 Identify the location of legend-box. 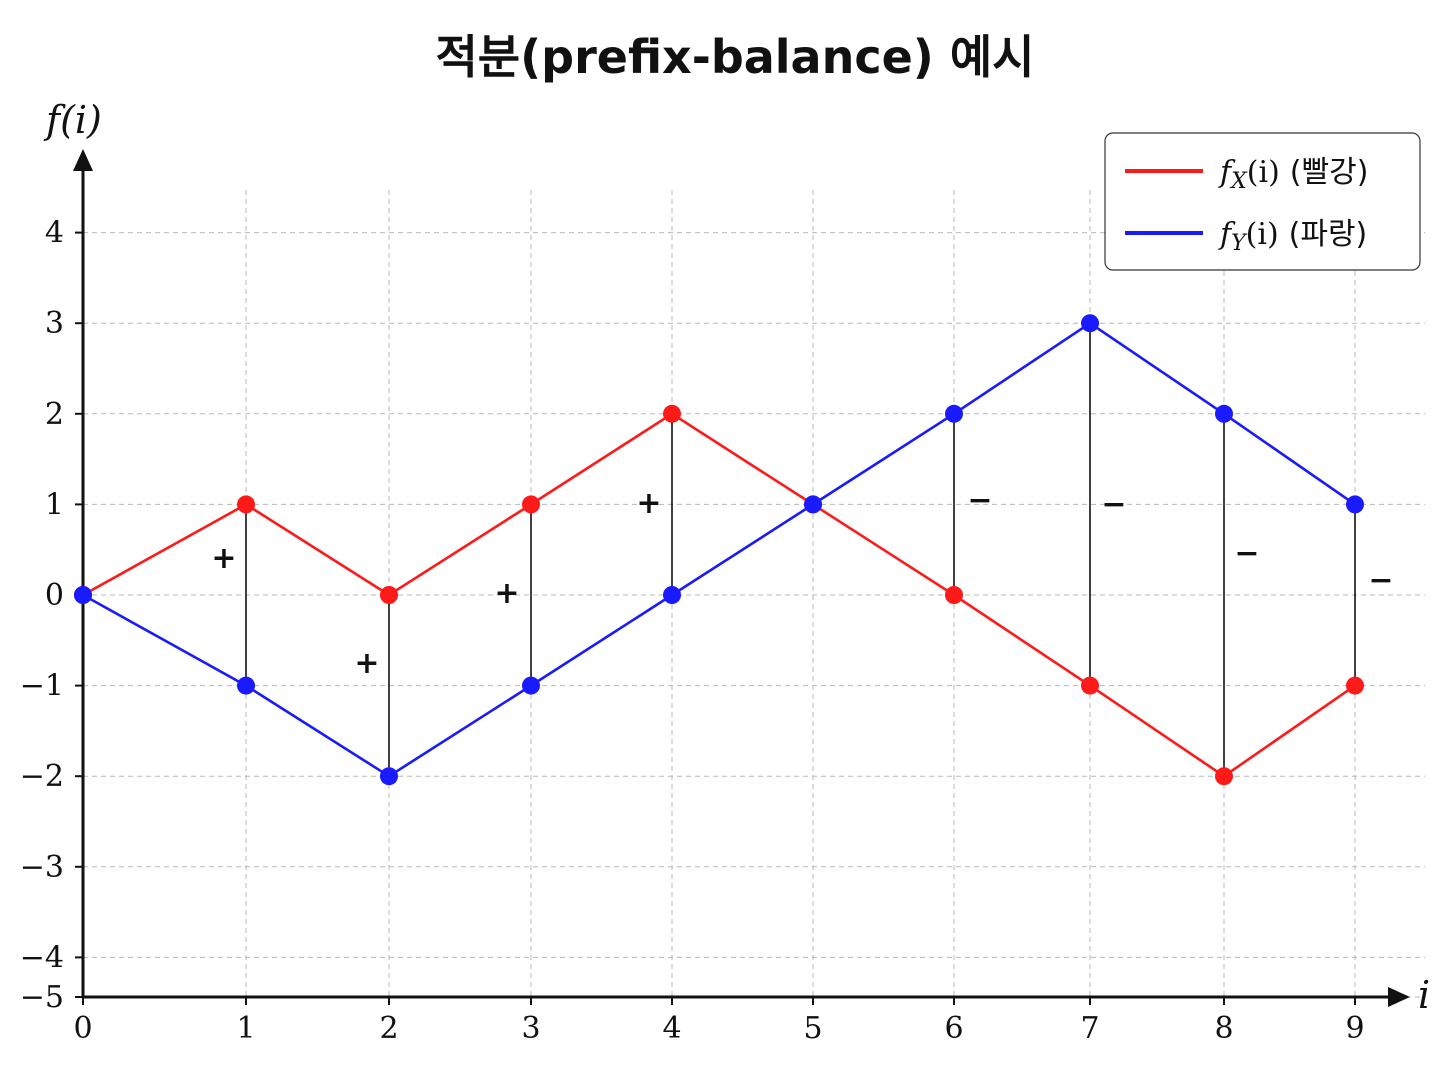
(1262, 201).